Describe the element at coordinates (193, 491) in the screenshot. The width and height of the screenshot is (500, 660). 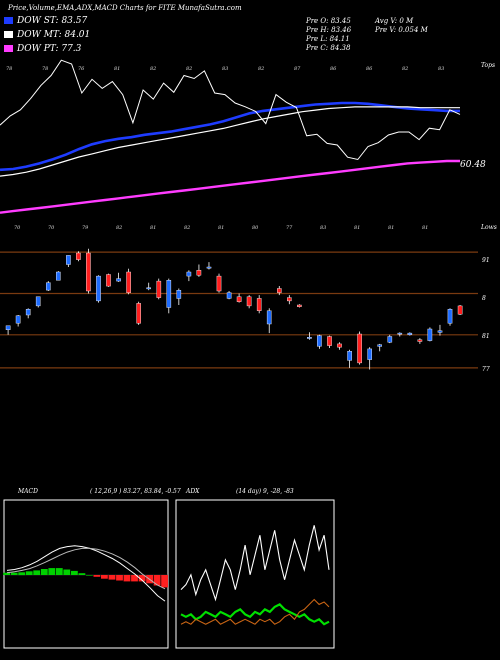
I see `adx-label: ADX` at that location.